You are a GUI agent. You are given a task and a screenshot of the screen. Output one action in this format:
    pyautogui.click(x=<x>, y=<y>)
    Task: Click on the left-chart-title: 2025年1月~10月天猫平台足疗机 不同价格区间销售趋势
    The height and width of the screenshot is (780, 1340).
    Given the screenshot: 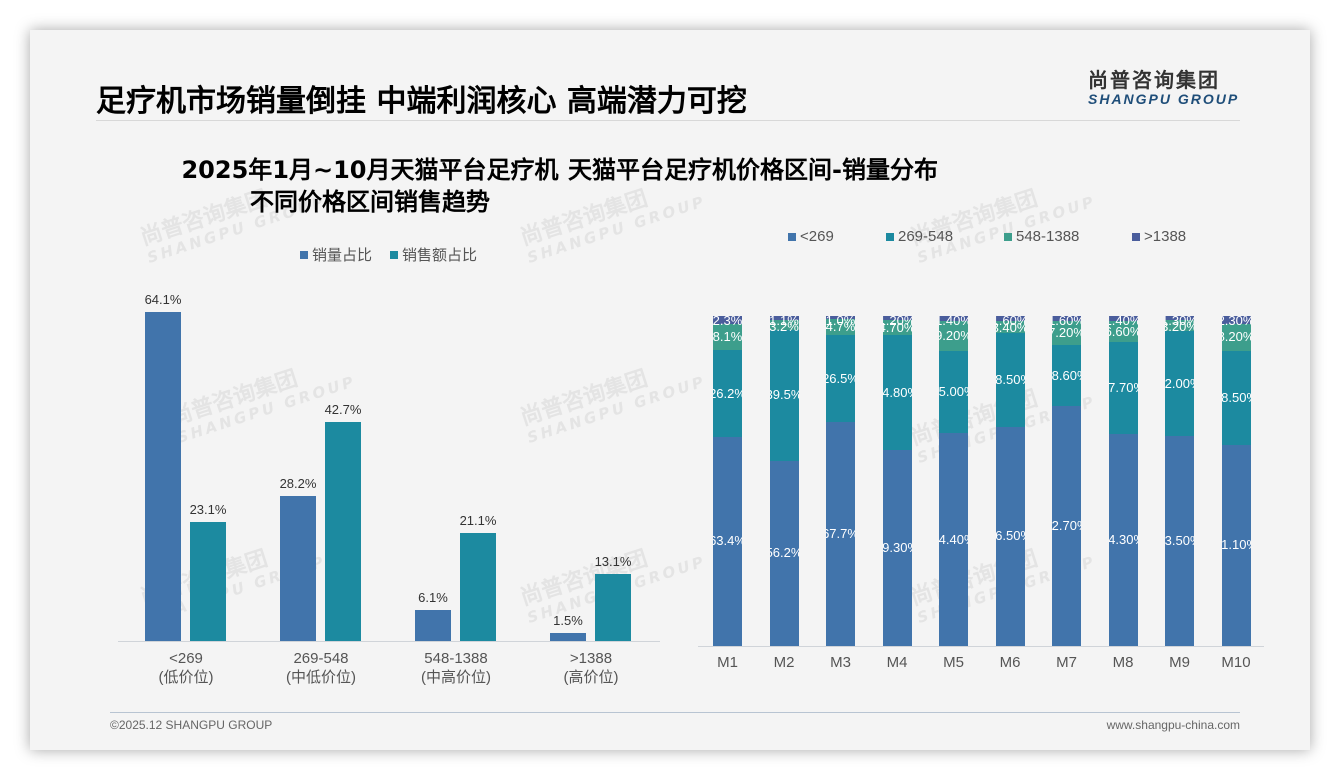 What is the action you would take?
    pyautogui.click(x=370, y=186)
    